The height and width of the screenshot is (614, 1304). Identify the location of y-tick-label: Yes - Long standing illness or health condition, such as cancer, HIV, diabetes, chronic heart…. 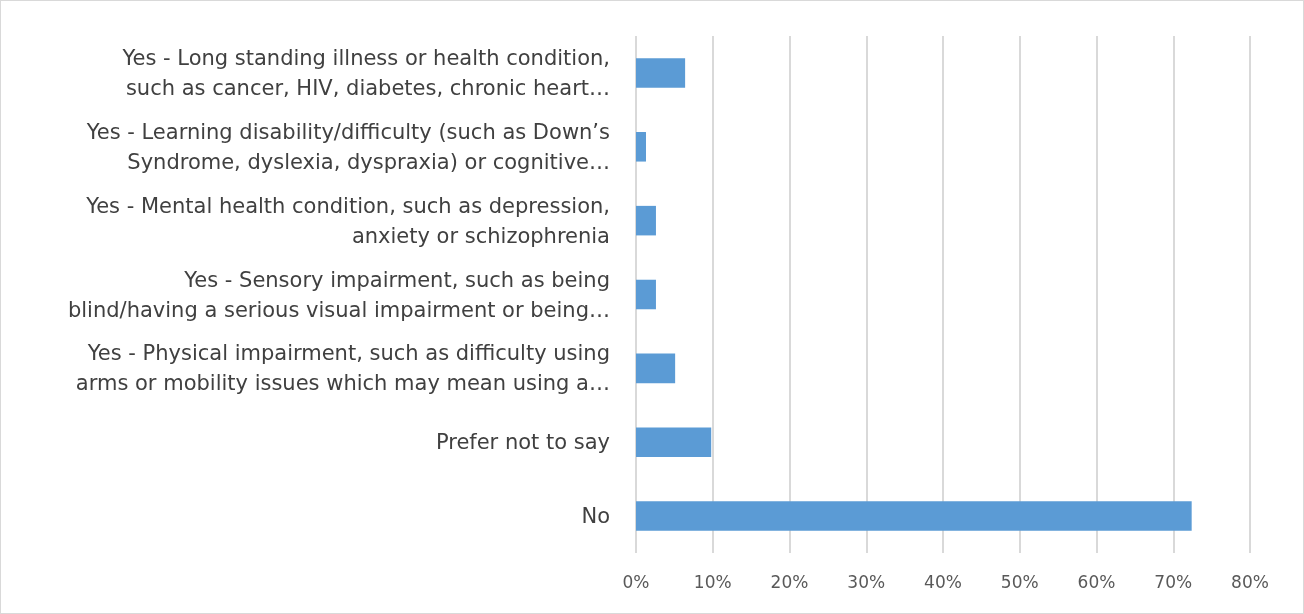
(365, 72).